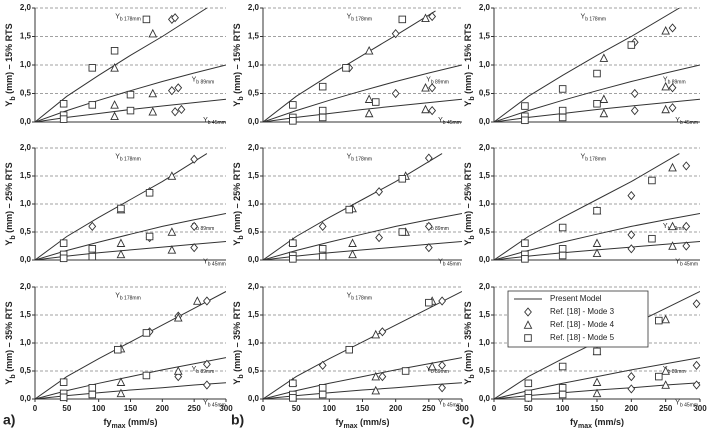 The image size is (709, 438). Describe the element at coordinates (574, 422) in the screenshot. I see `x-axis-label-main: fy` at that location.